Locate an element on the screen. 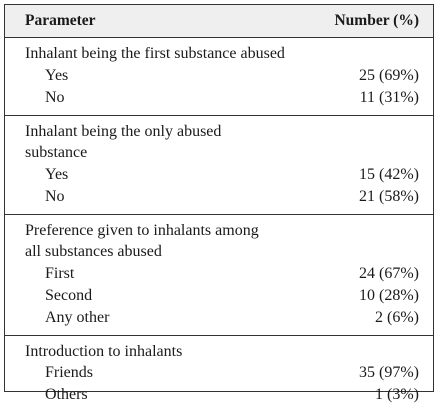 Image resolution: width=447 pixels, height=412 pixels. group-title-continued: substance is located at coordinates (222, 153).